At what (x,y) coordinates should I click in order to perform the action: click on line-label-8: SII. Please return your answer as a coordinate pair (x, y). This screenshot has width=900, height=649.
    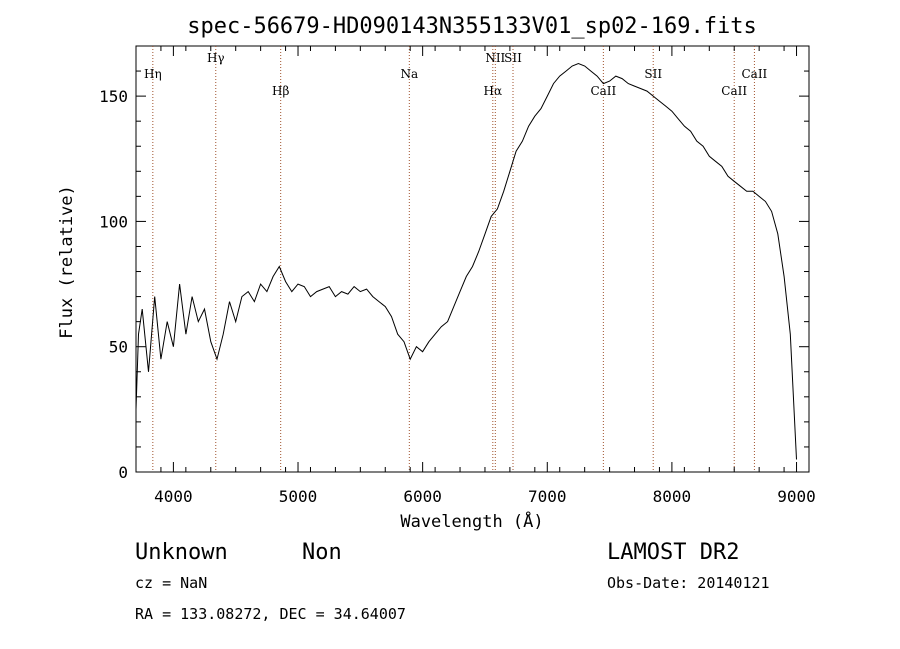
    Looking at the image, I should click on (653, 74).